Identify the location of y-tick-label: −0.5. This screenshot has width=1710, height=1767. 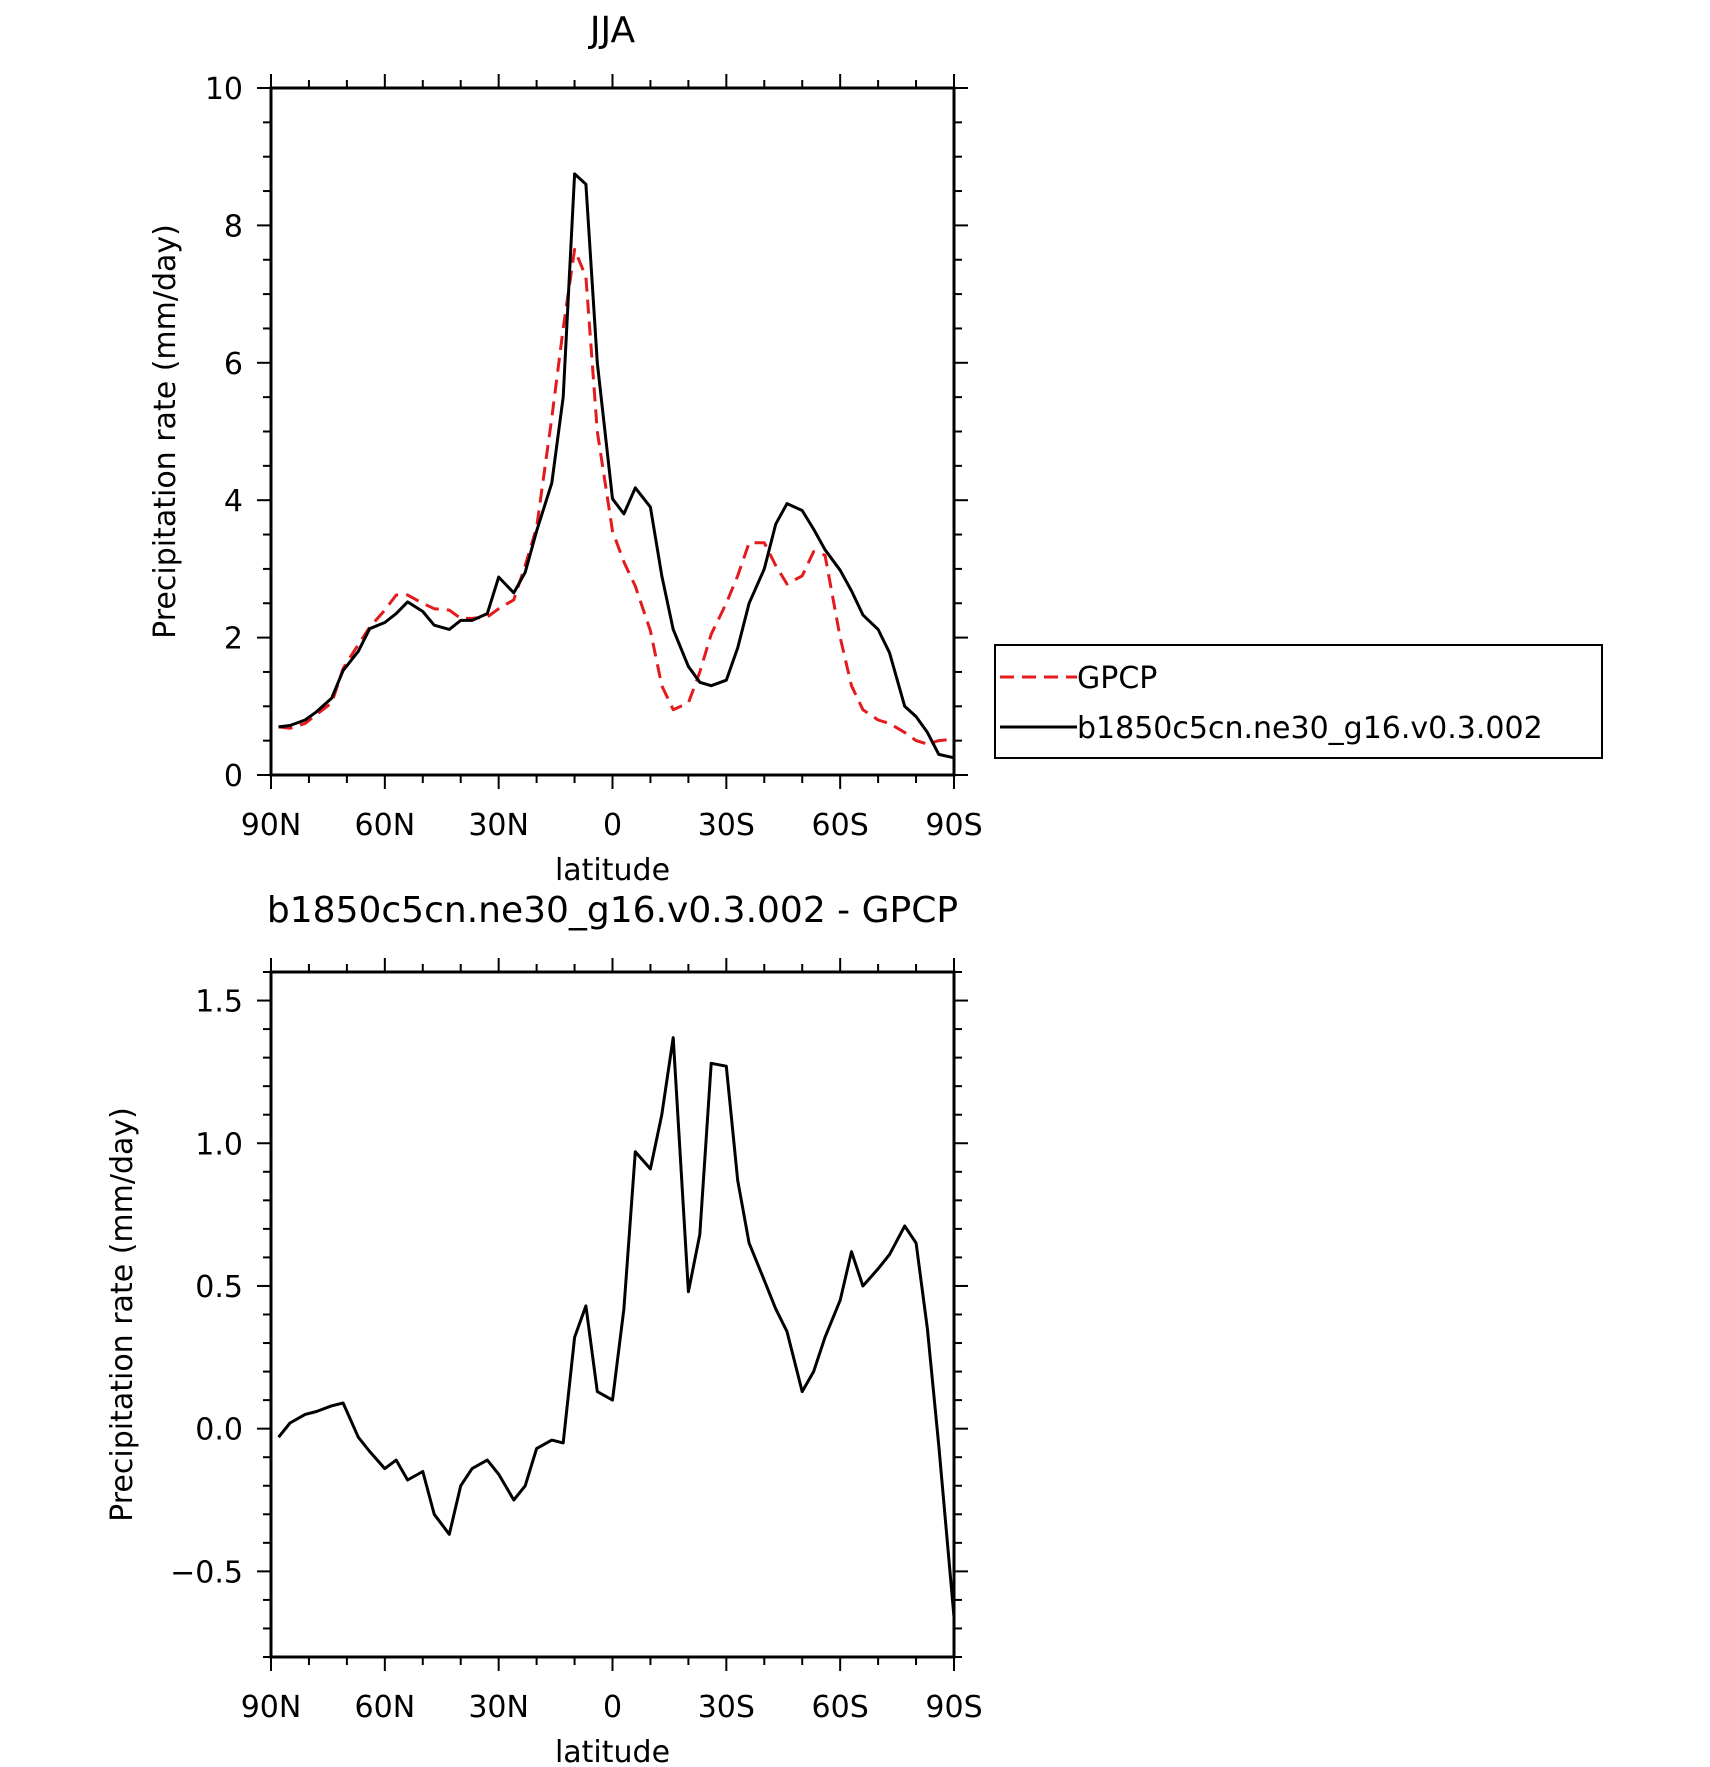
(206, 1572).